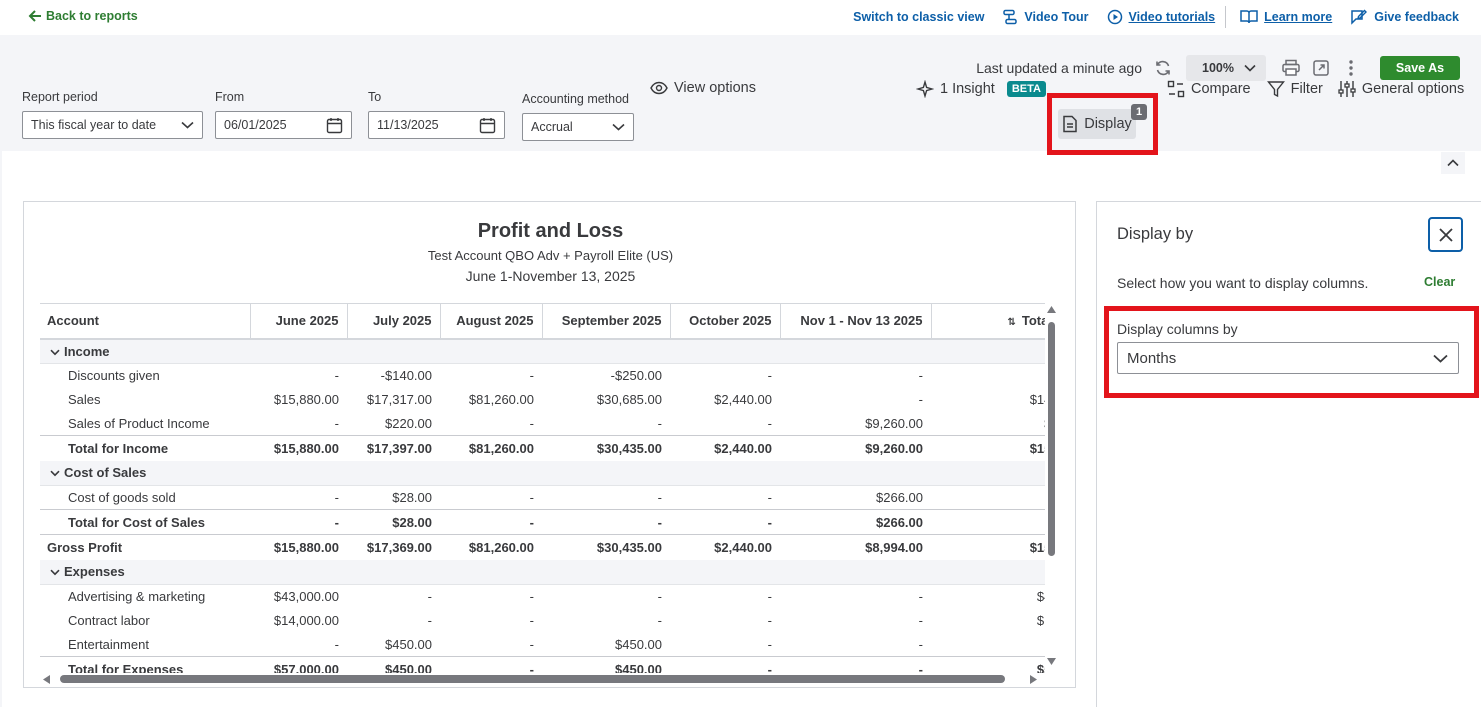 The image size is (1481, 707). What do you see at coordinates (393, 400) in the screenshot?
I see `amount-cell: $17,317.00` at bounding box center [393, 400].